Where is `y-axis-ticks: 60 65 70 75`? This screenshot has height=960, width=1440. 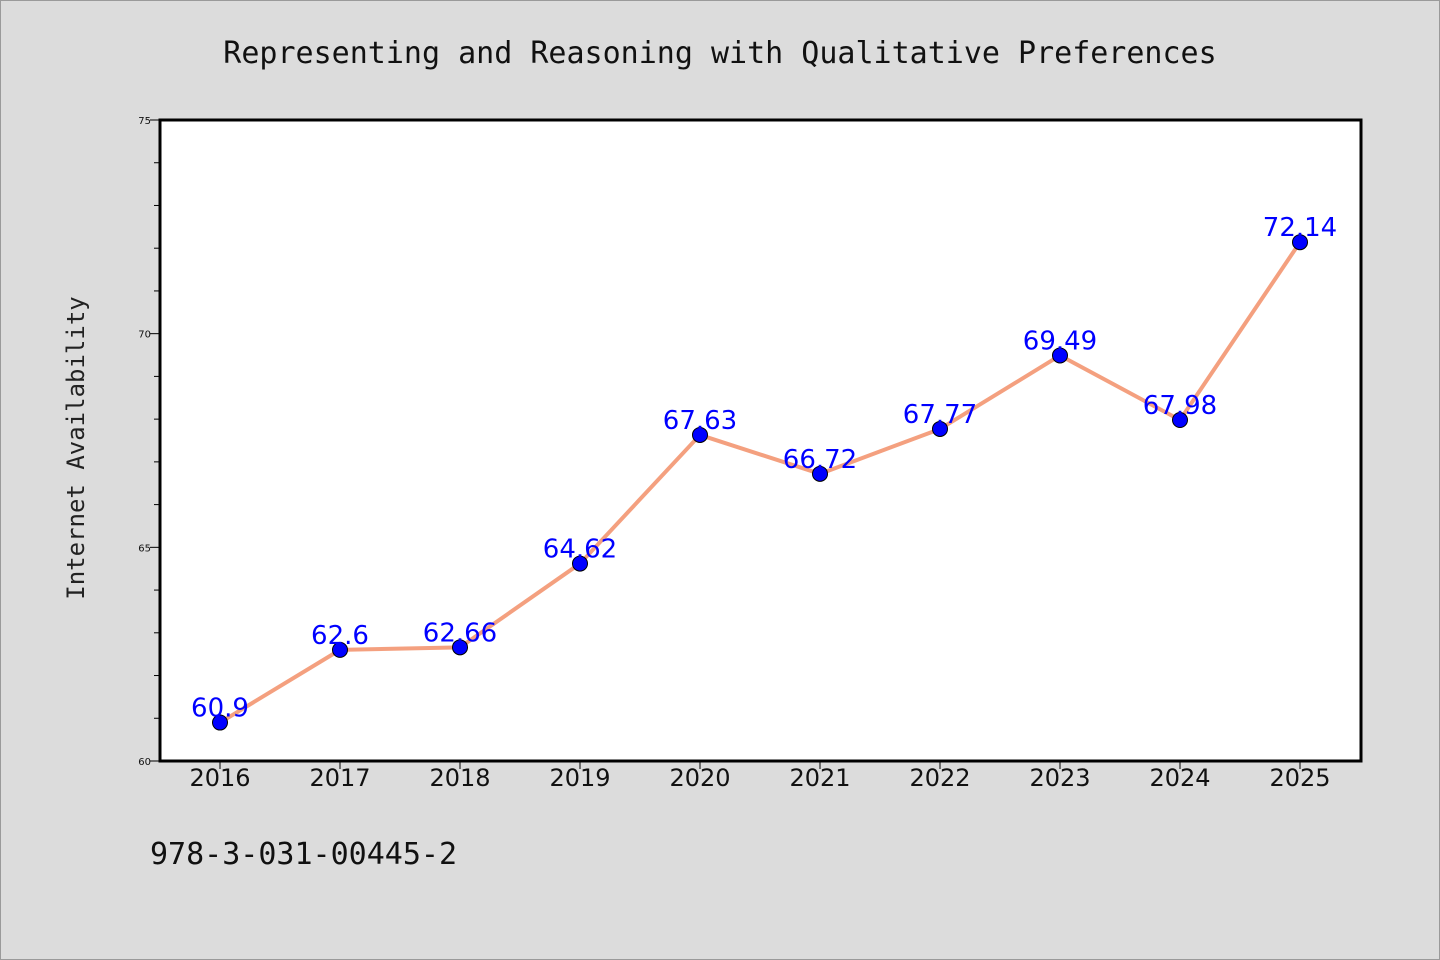 y-axis-ticks: 60 65 70 75 is located at coordinates (149, 442).